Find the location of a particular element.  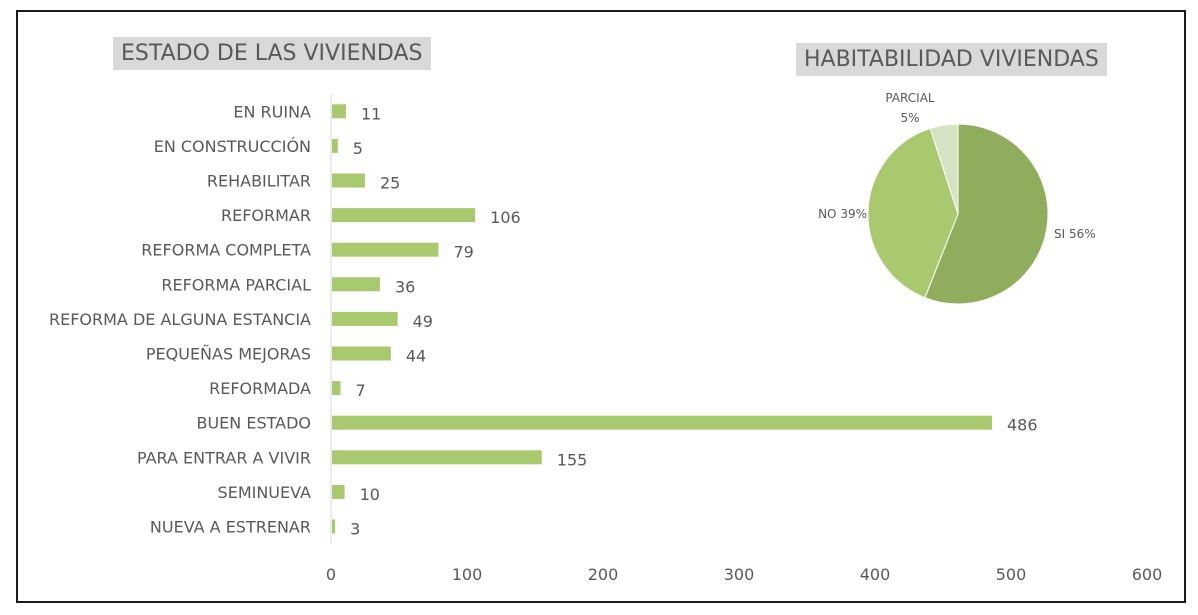

data-label: 49 is located at coordinates (423, 321).